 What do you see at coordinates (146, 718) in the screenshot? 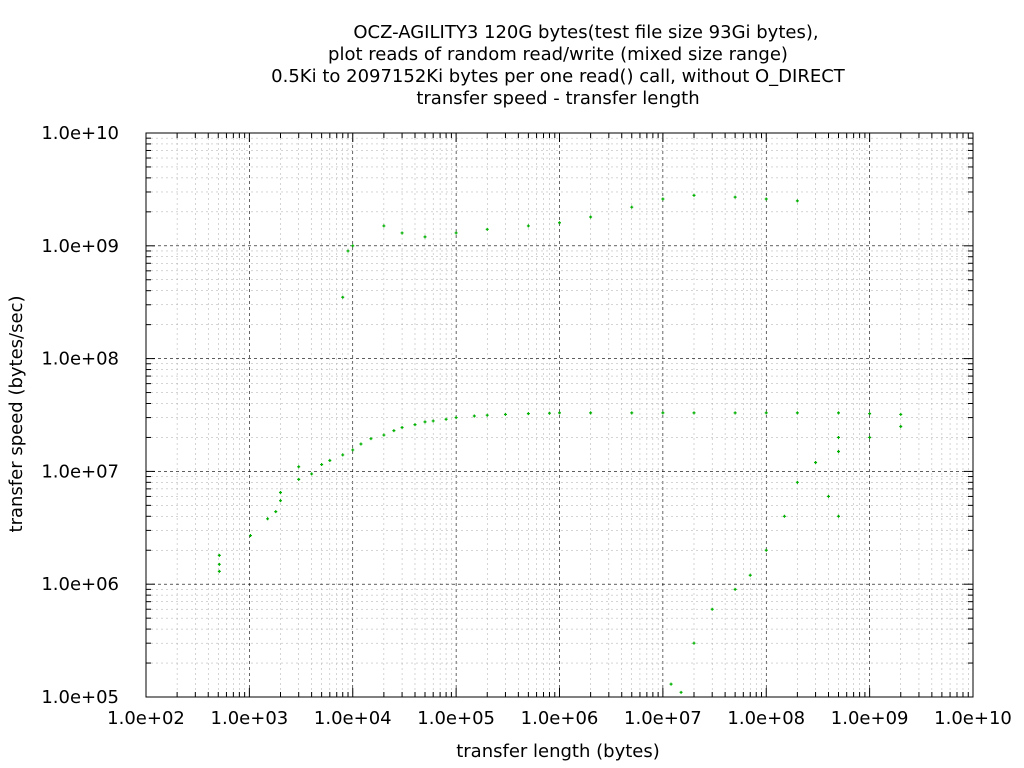
I see `x-tick-label: 1.0e+02` at bounding box center [146, 718].